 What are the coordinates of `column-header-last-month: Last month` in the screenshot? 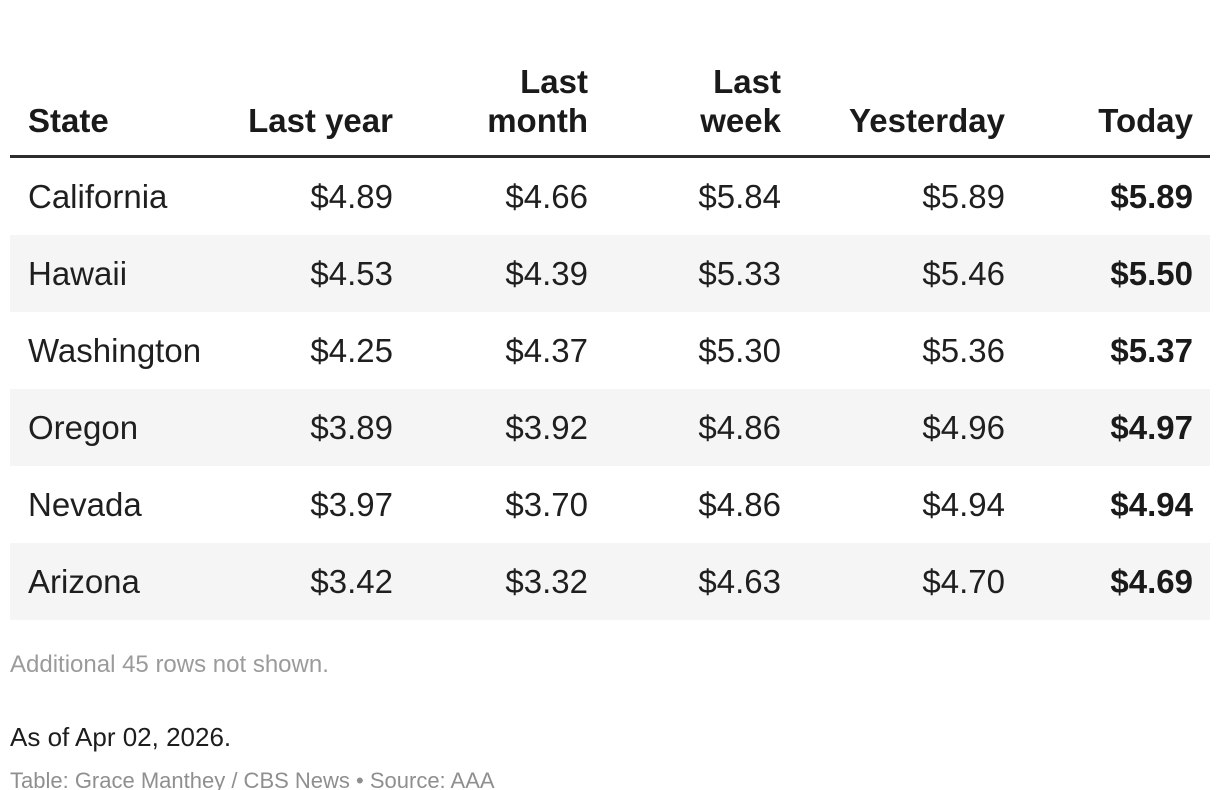 It's located at (507, 79).